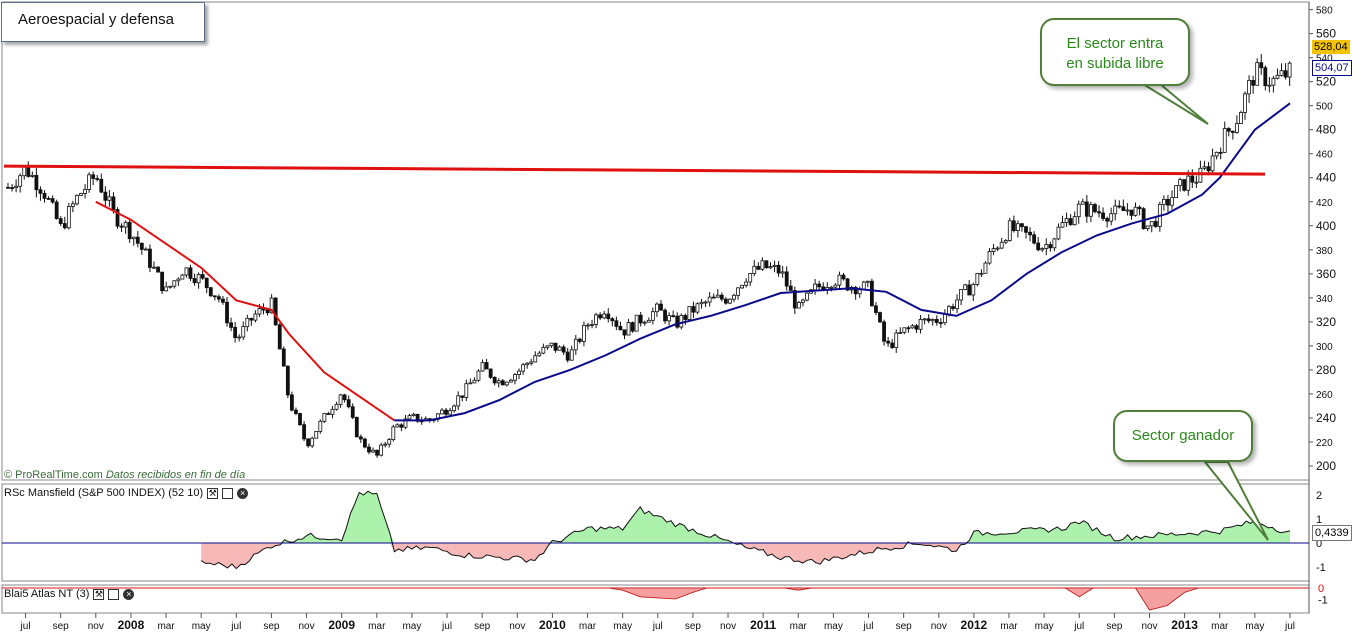  What do you see at coordinates (377, 626) in the screenshot?
I see `time-axis-label: mar` at bounding box center [377, 626].